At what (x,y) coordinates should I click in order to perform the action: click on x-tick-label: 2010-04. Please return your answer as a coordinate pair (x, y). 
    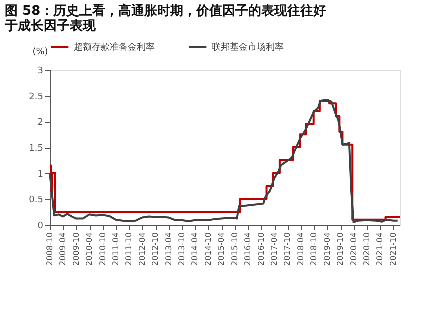
    Looking at the image, I should click on (89, 249).